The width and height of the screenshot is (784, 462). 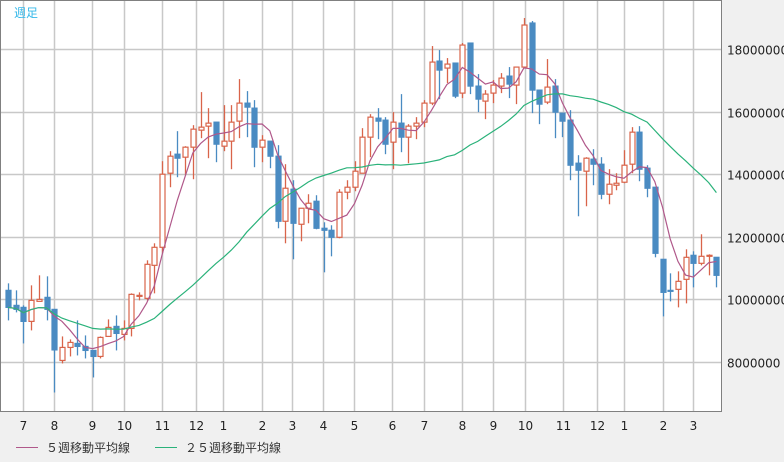 I want to click on x-tick-label: 10, so click(x=124, y=426).